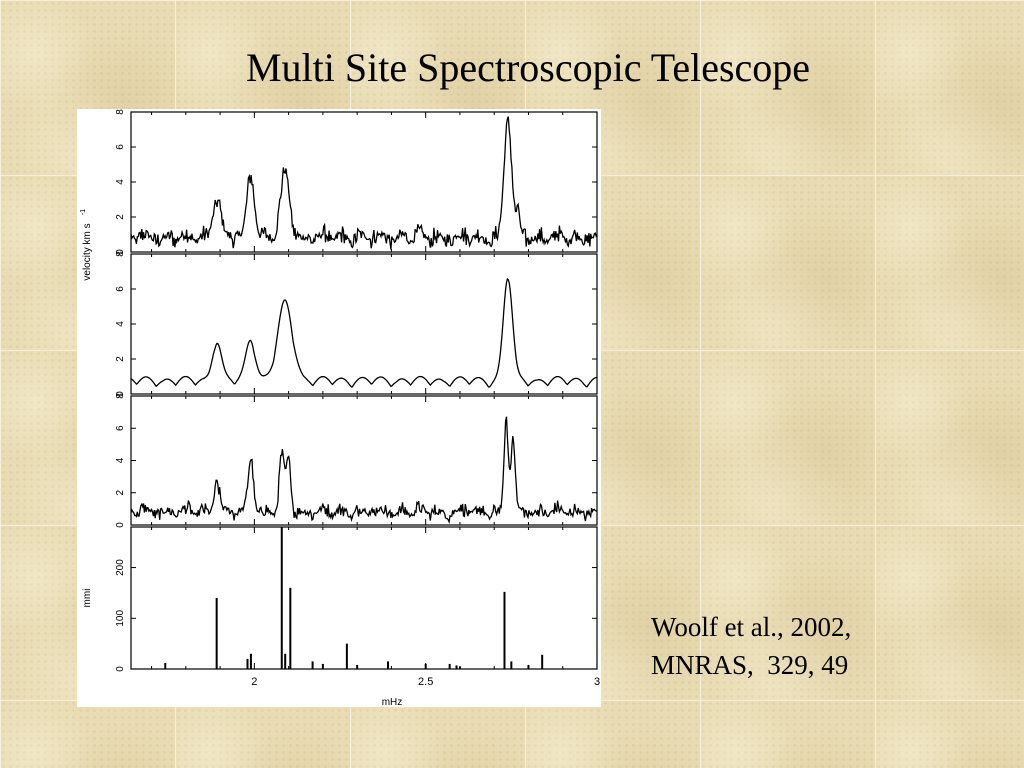  I want to click on y-axis-label-superscript: -1, so click(83, 212).